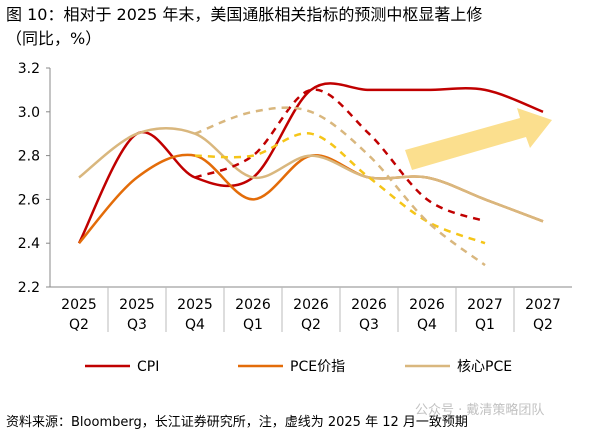 This screenshot has width=600, height=444. Describe the element at coordinates (478, 139) in the screenshot. I see `trend-arrow` at that location.